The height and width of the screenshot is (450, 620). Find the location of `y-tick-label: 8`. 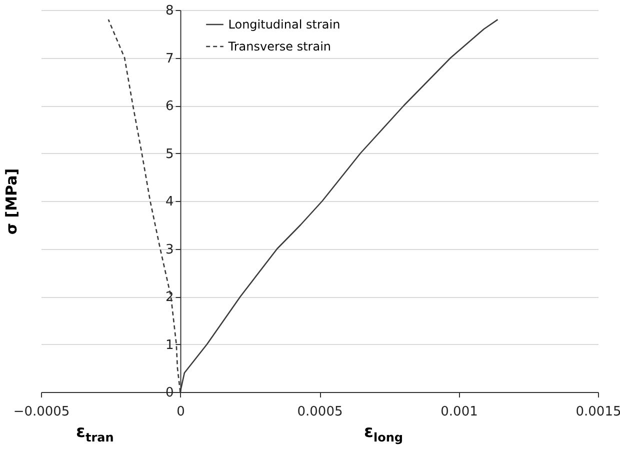

y-tick-label: 8 is located at coordinates (169, 11).